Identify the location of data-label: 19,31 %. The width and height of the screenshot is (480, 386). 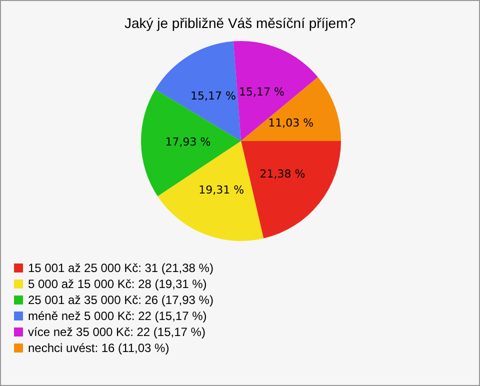
(221, 190).